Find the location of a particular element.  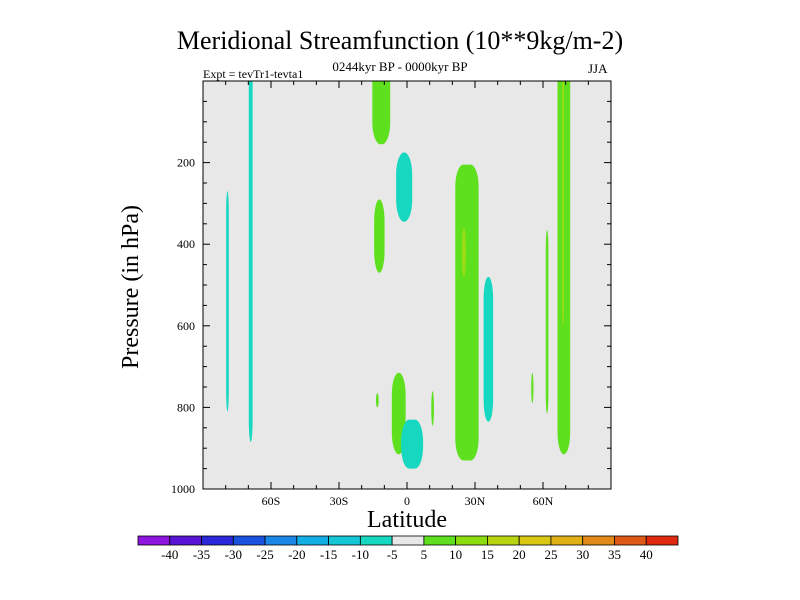

contour-green-tiny-13s is located at coordinates (377, 400).